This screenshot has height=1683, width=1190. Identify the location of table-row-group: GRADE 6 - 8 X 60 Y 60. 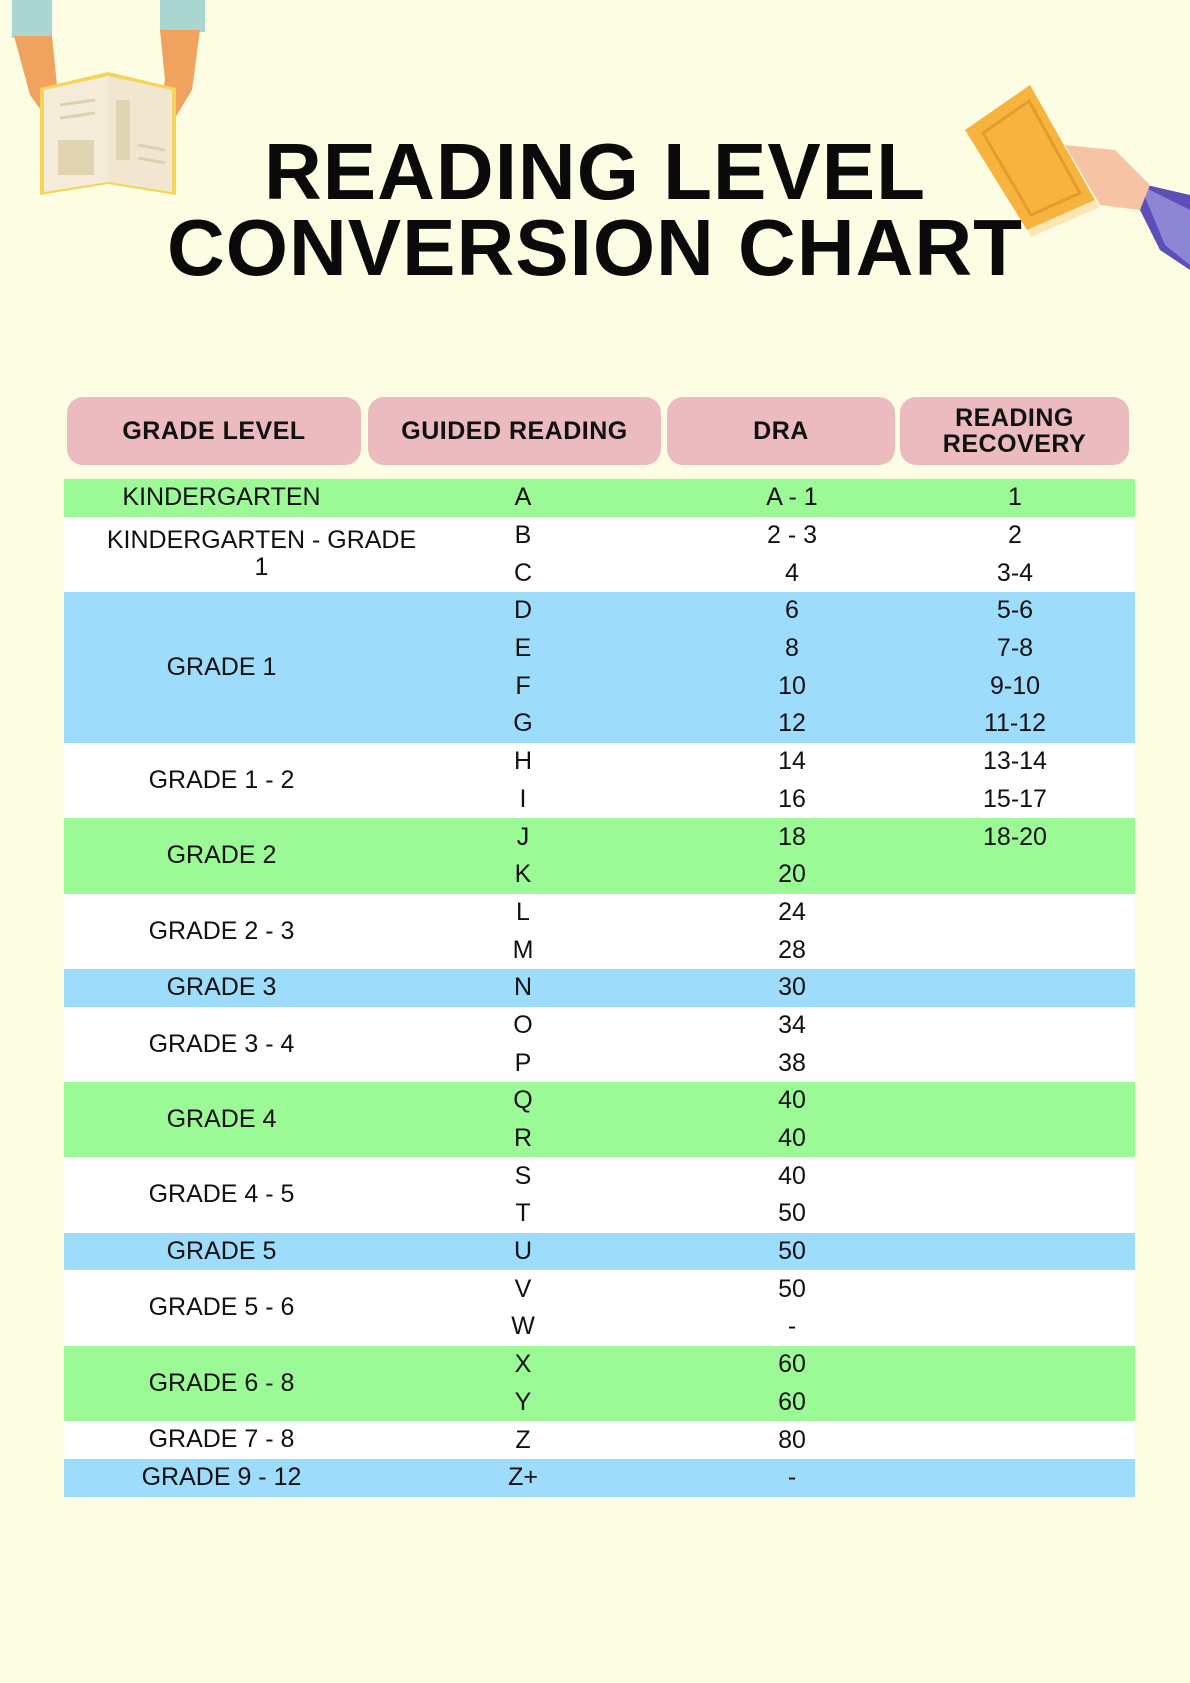
(599, 1383).